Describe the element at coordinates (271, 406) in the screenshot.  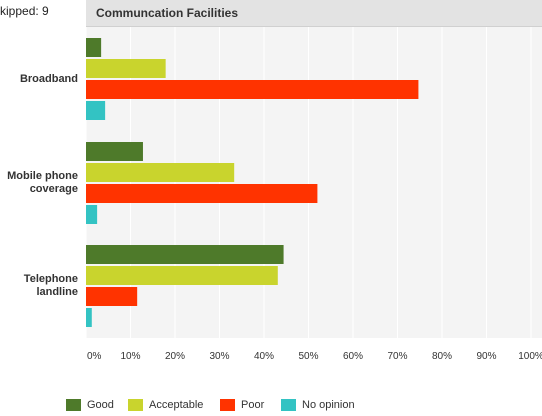
I see `chart-legend: Good Acceptable Poor No opinion` at that location.